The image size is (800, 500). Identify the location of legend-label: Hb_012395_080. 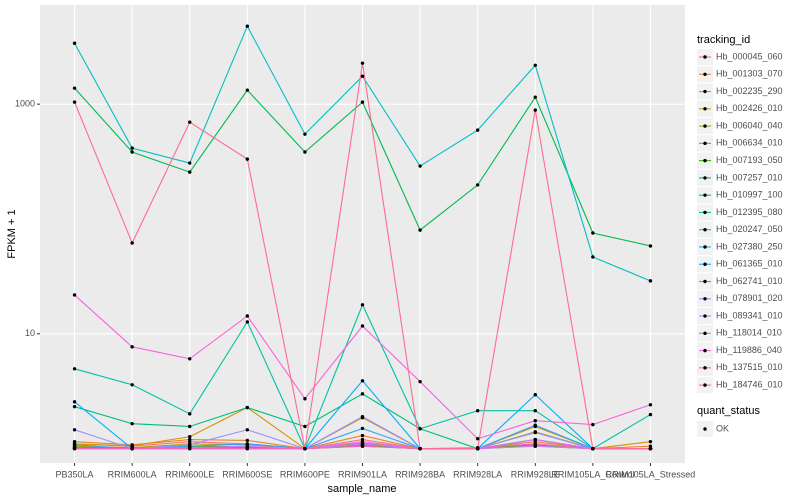
(749, 212).